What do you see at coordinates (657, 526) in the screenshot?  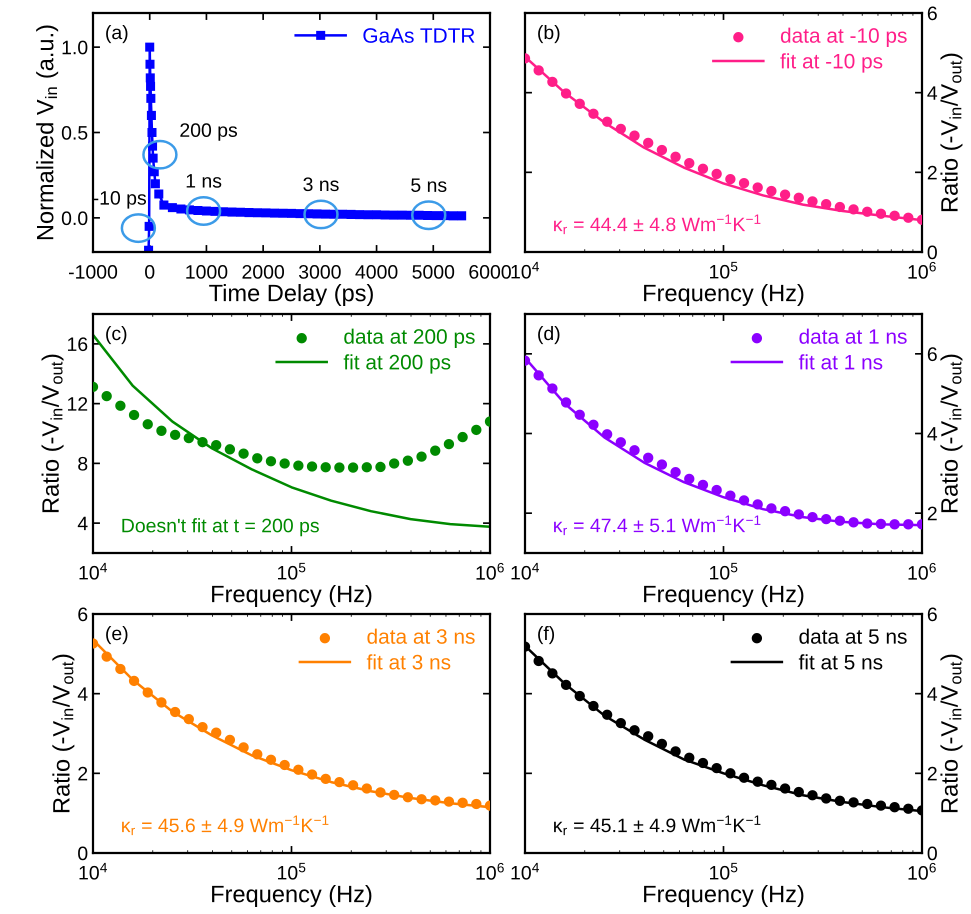 I see `annotation: κ$_{r}$ = 47.4 ± 5.1 Wm$^{−1}$K$^{−1}$` at bounding box center [657, 526].